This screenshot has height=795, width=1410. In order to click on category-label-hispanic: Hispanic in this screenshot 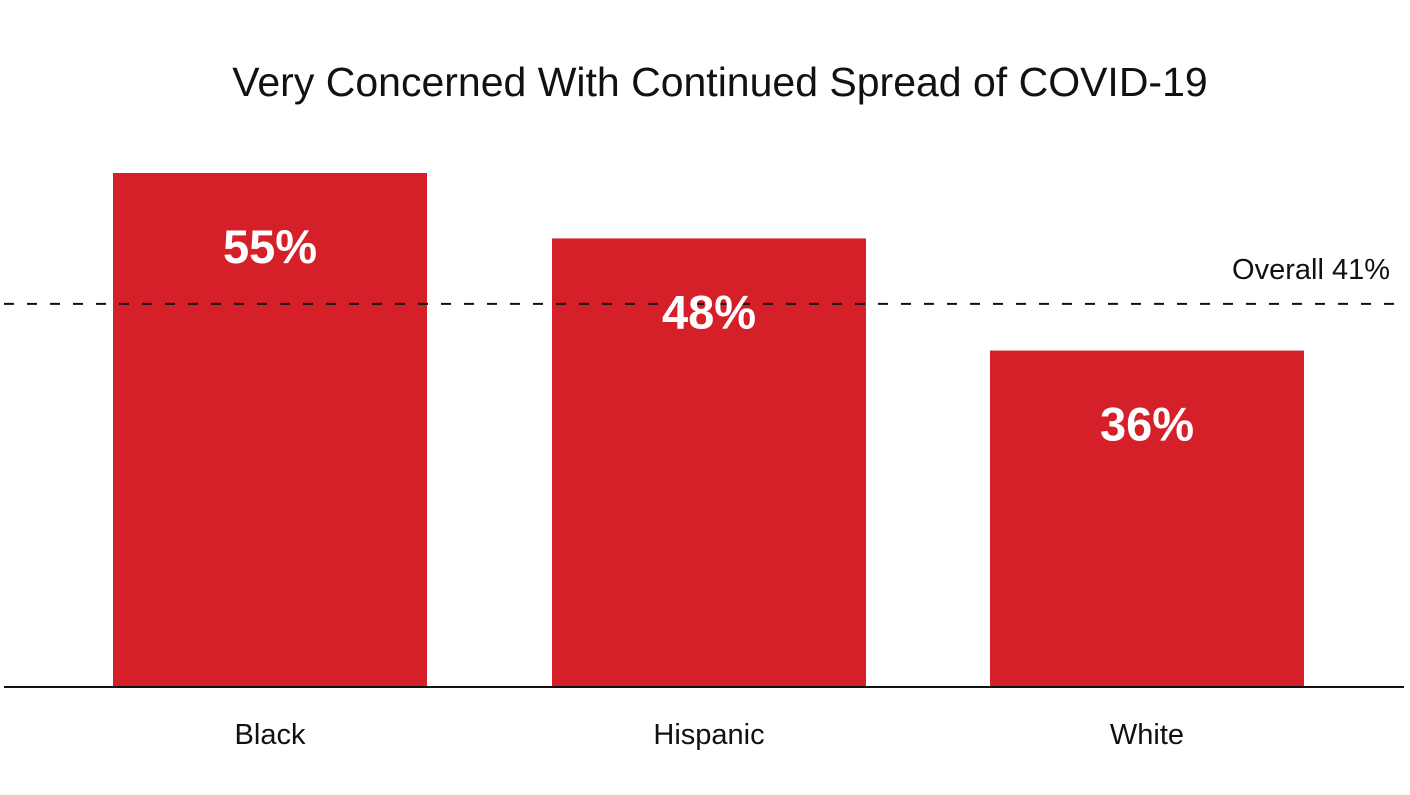, I will do `click(708, 735)`.